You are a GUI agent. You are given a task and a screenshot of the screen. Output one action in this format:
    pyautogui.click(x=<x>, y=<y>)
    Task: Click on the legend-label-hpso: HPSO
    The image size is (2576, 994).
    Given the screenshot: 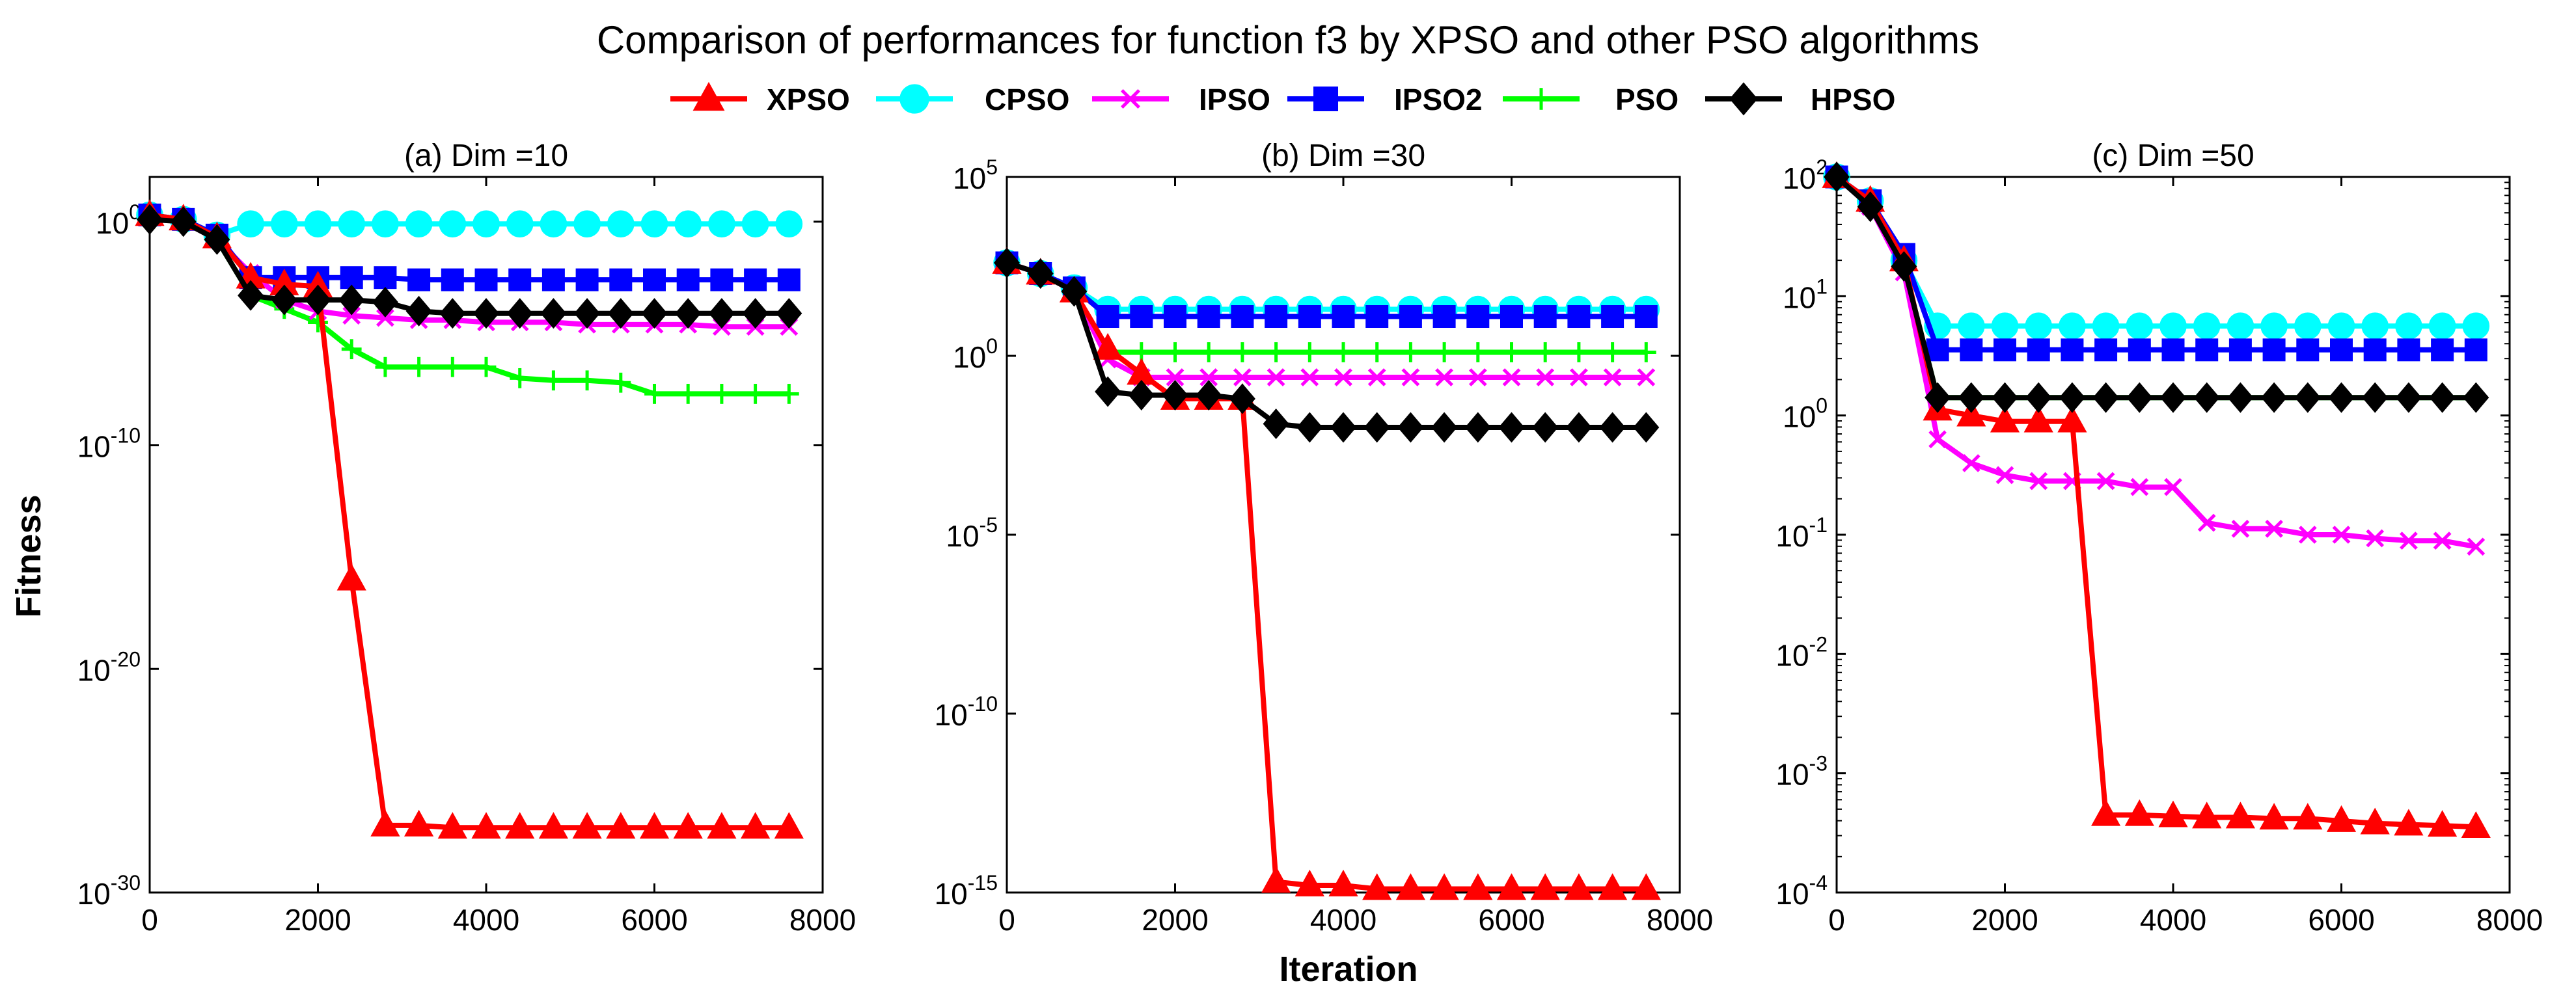 What is the action you would take?
    pyautogui.click(x=1853, y=99)
    